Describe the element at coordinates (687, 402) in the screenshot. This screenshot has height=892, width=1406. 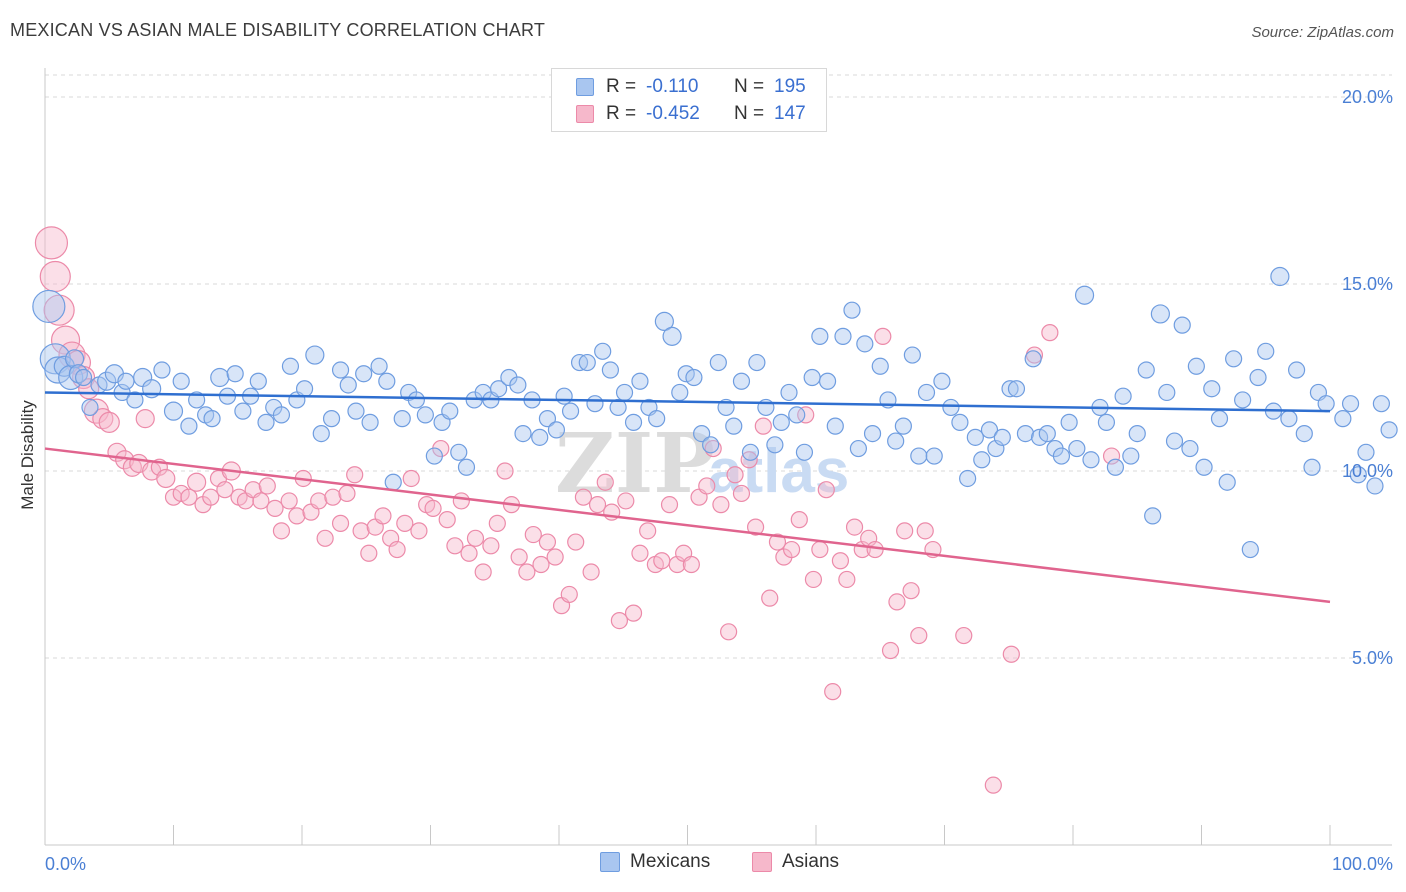
I see `mexicans-trend-line` at that location.